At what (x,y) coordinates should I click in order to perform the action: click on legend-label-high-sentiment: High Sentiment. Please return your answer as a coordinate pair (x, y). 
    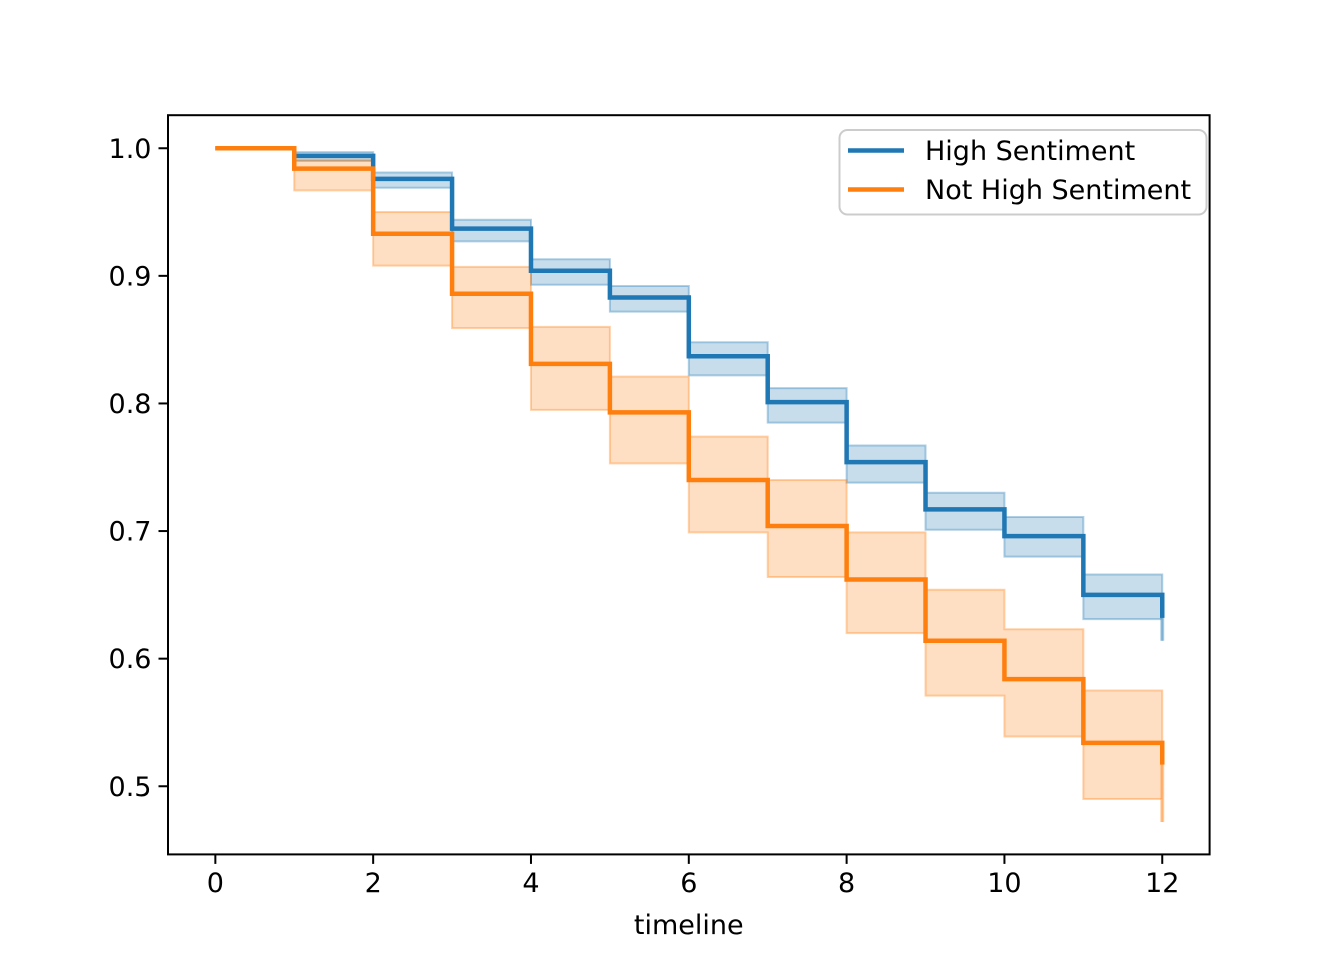
    Looking at the image, I should click on (1030, 151).